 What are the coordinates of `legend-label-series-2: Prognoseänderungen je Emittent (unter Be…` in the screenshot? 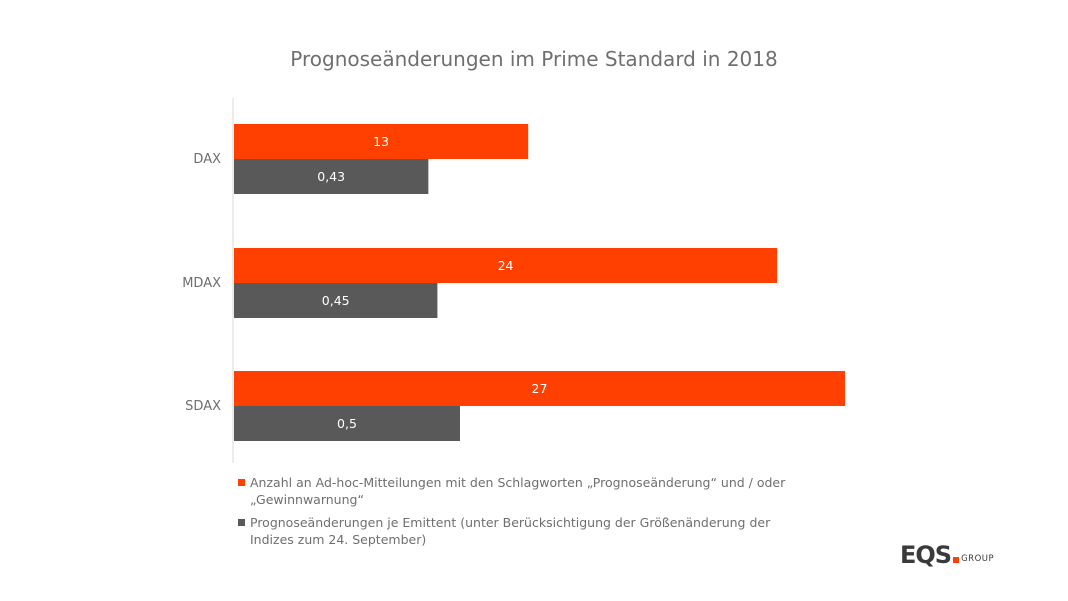 It's located at (510, 531).